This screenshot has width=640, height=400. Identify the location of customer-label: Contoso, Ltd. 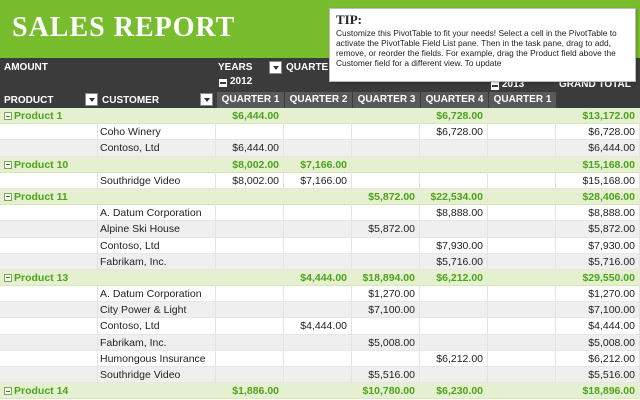
(157, 326).